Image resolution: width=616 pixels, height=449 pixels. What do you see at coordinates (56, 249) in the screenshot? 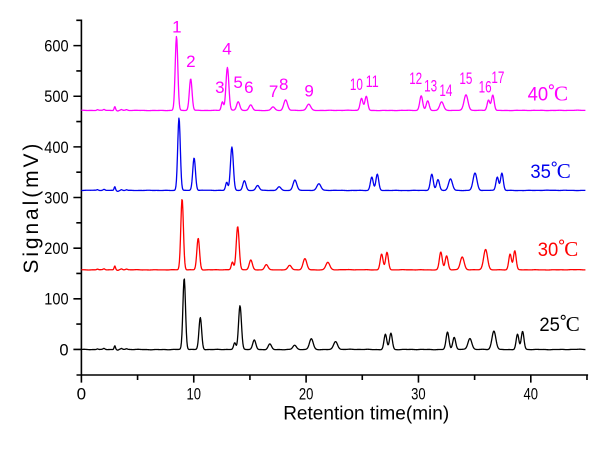
I see `svg-text: 200` at bounding box center [56, 249].